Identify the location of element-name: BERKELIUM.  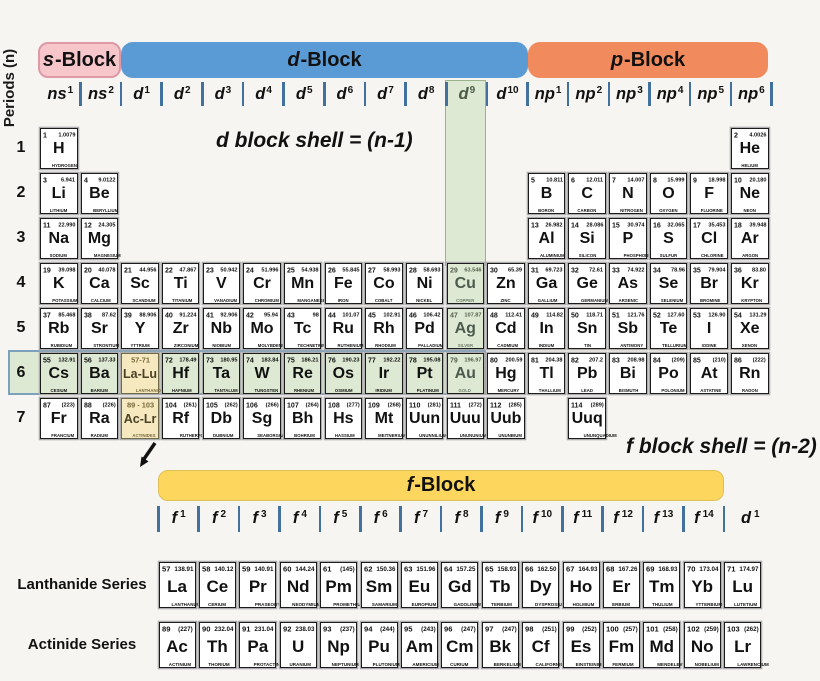
(507, 665).